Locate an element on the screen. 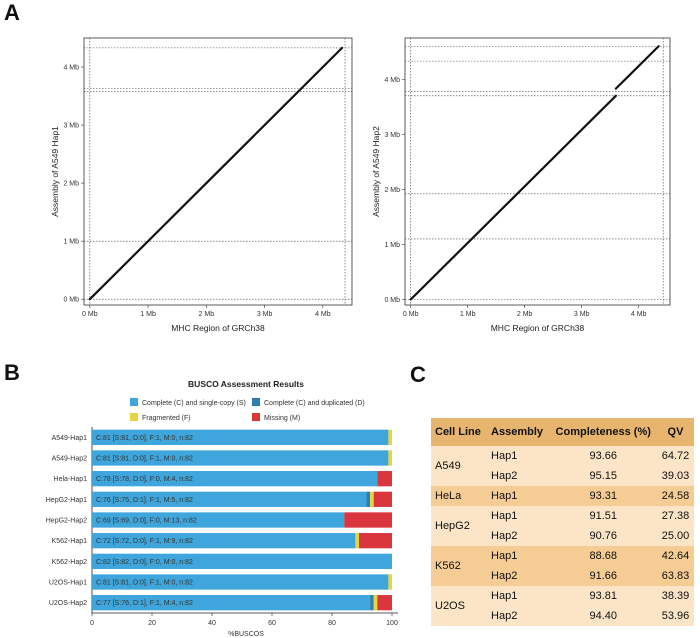  bar-data-label: C:77 [S:76, D:1], F:1, M:4, n:82 is located at coordinates (144, 603).